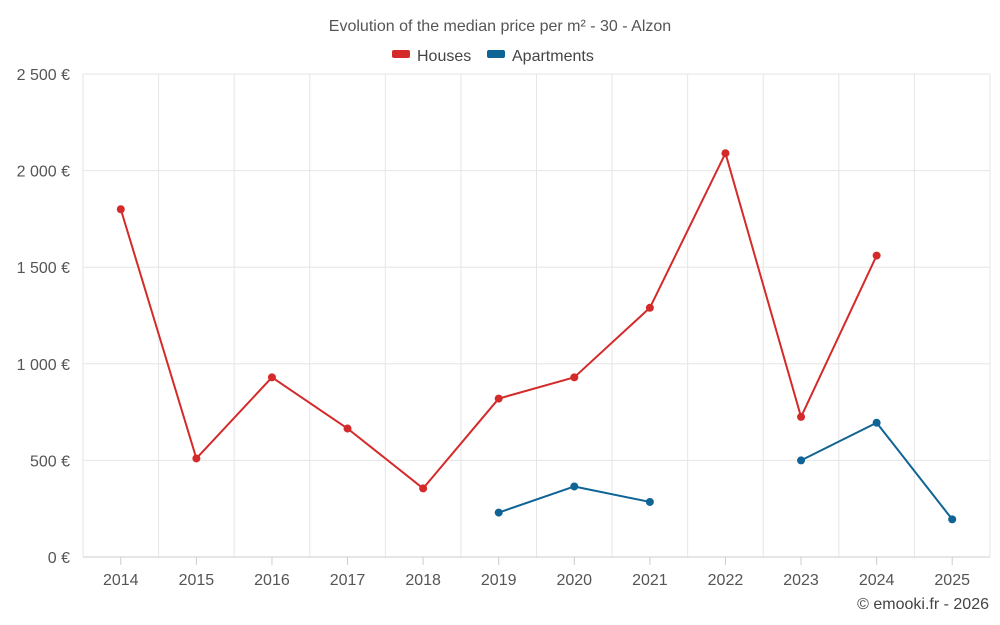 This screenshot has height=625, width=1000. Describe the element at coordinates (43, 268) in the screenshot. I see `y-tick-label: 1 500 €` at that location.